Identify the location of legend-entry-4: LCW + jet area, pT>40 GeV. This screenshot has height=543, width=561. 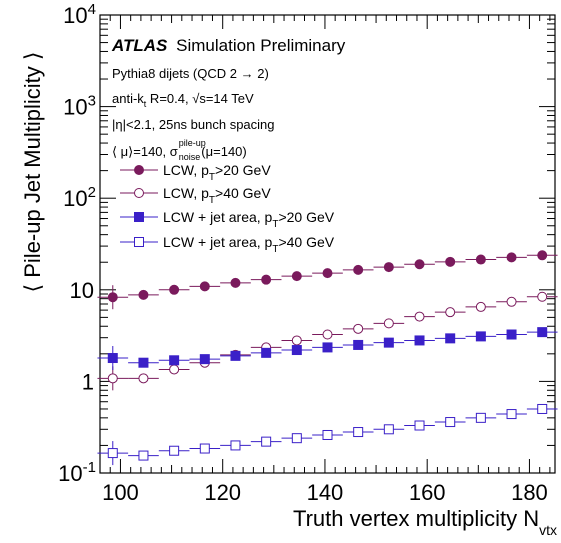
(227, 244).